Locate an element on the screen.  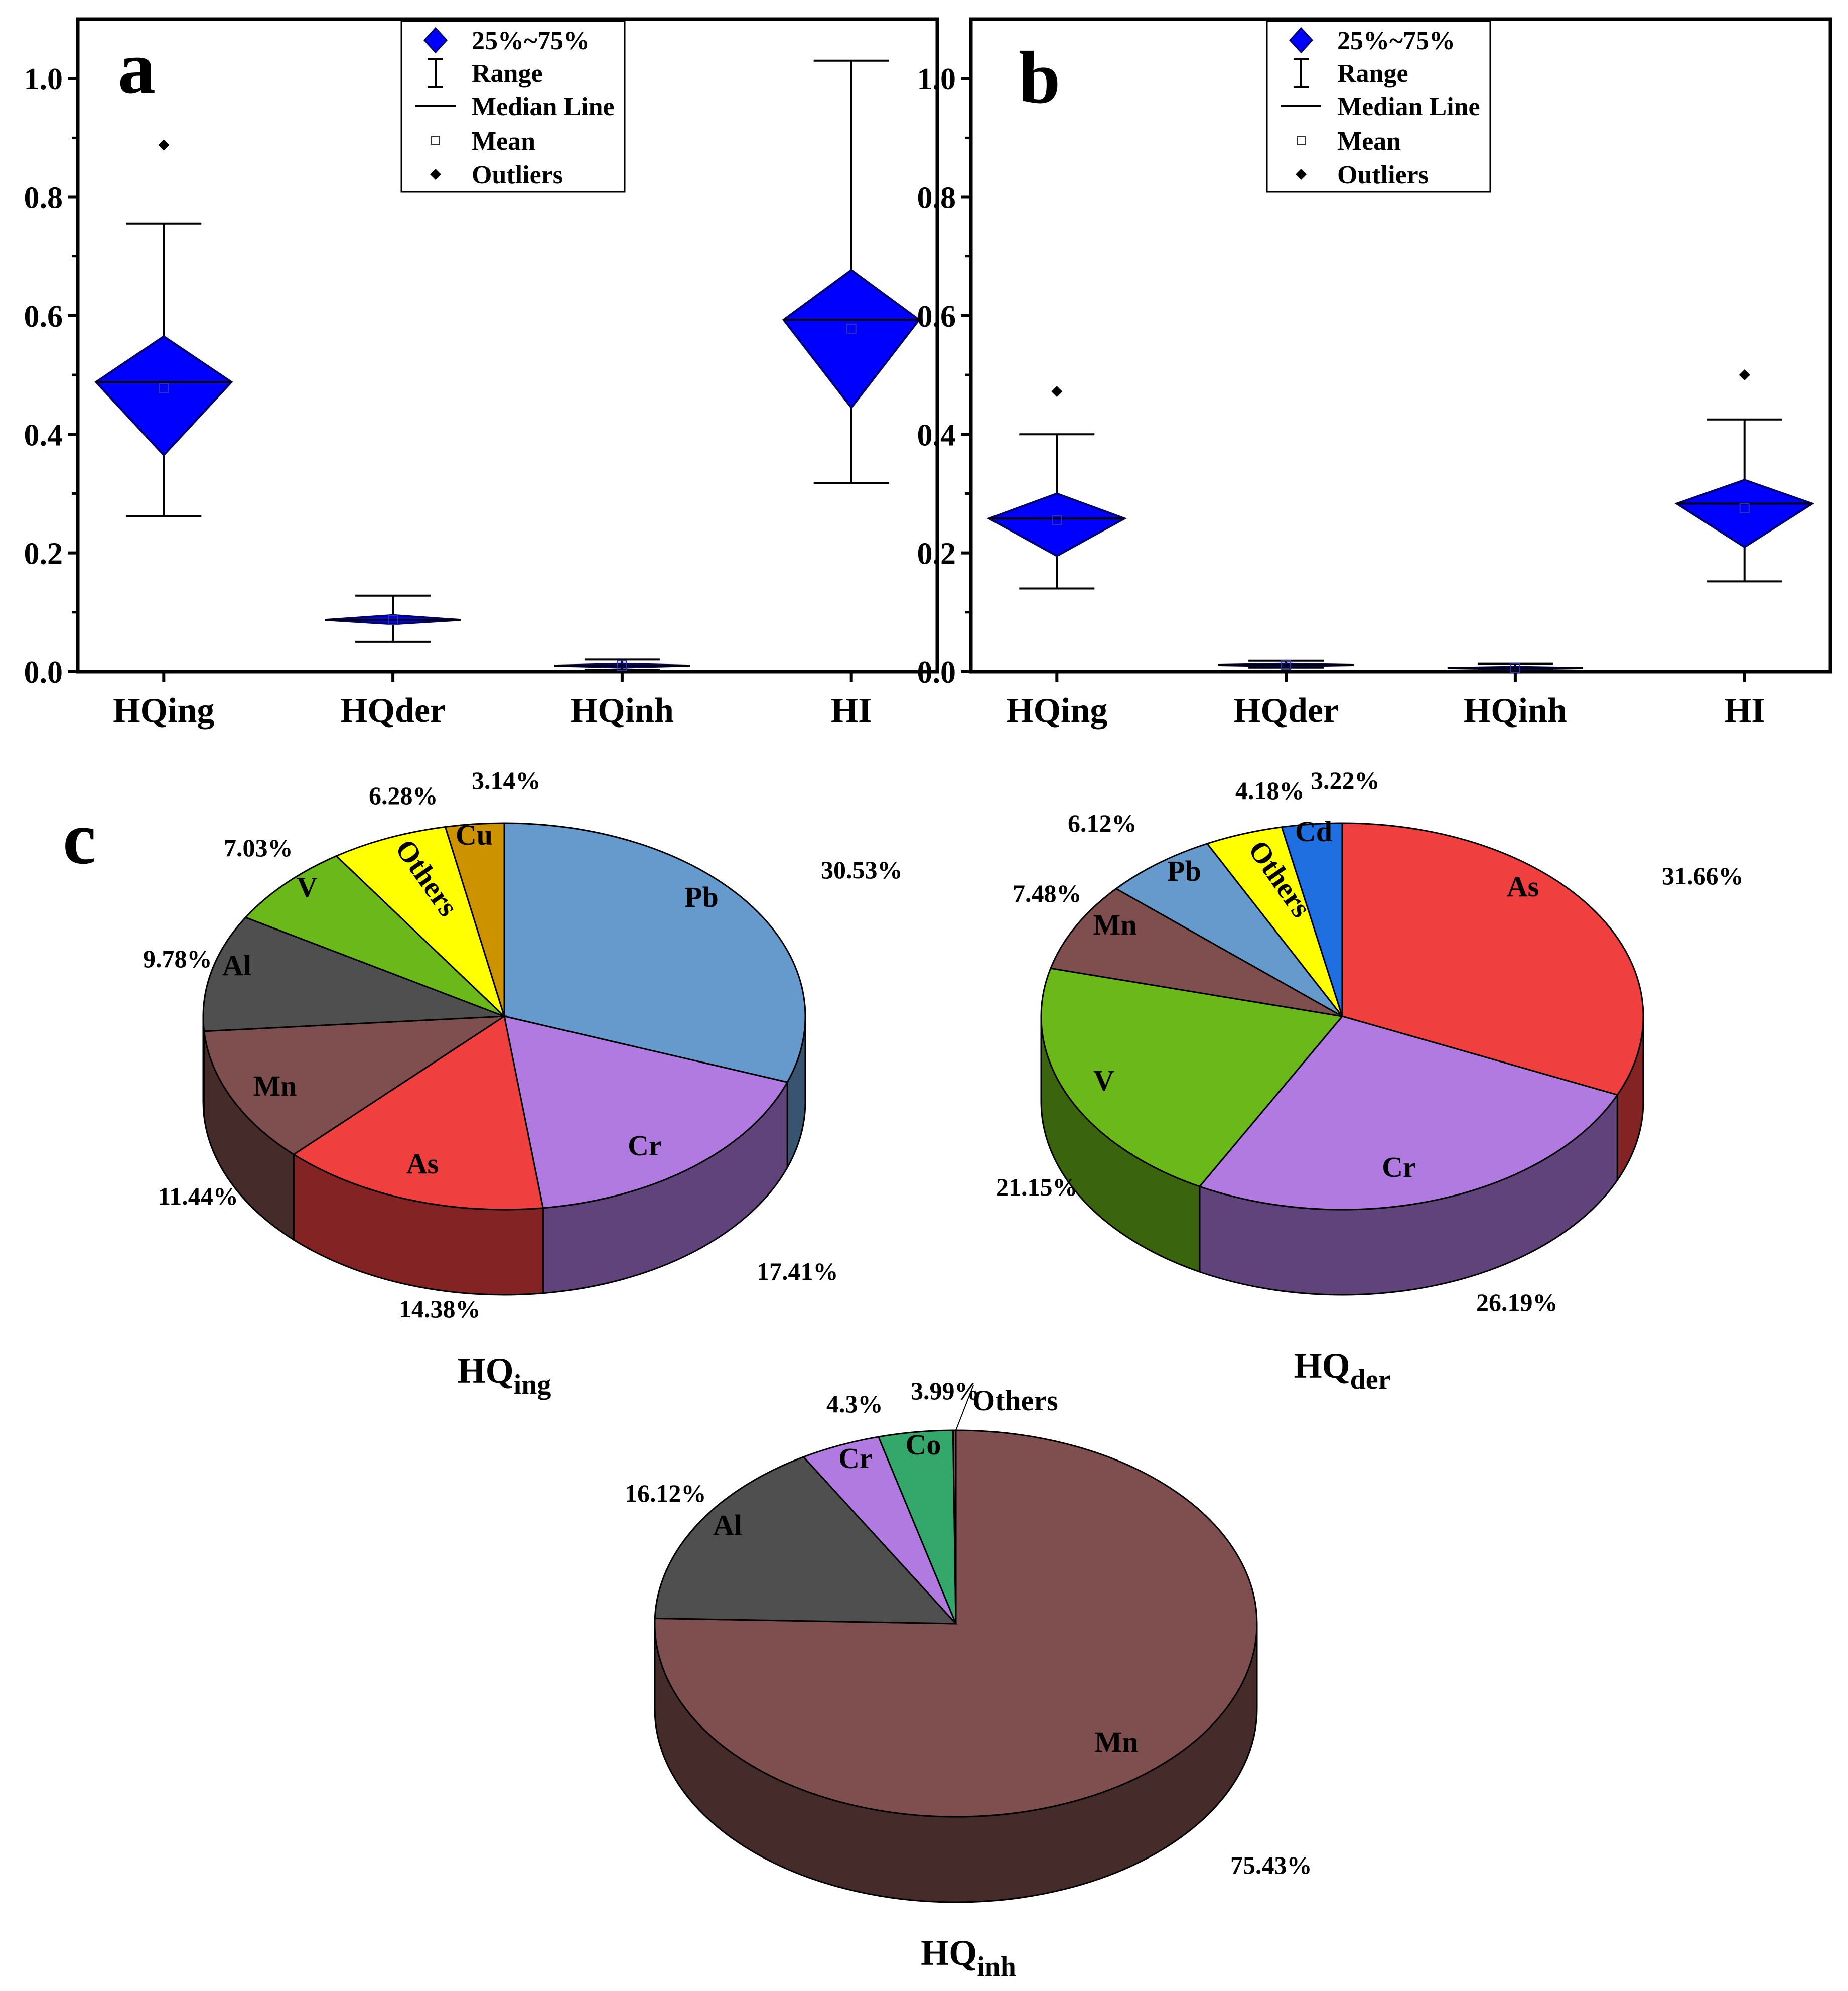
slice-label: Others is located at coordinates (1015, 1400).